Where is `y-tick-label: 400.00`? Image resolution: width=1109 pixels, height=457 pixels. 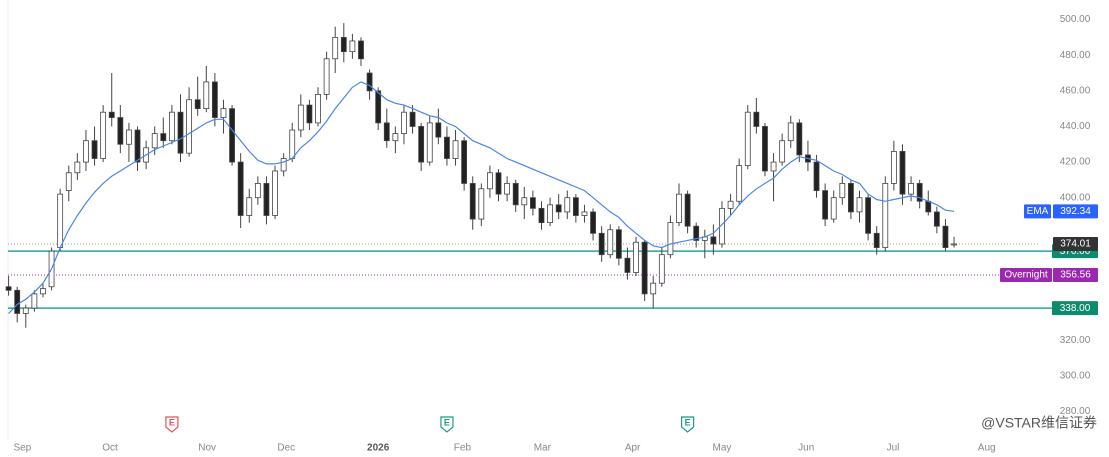
y-tick-label: 400.00 is located at coordinates (1075, 197).